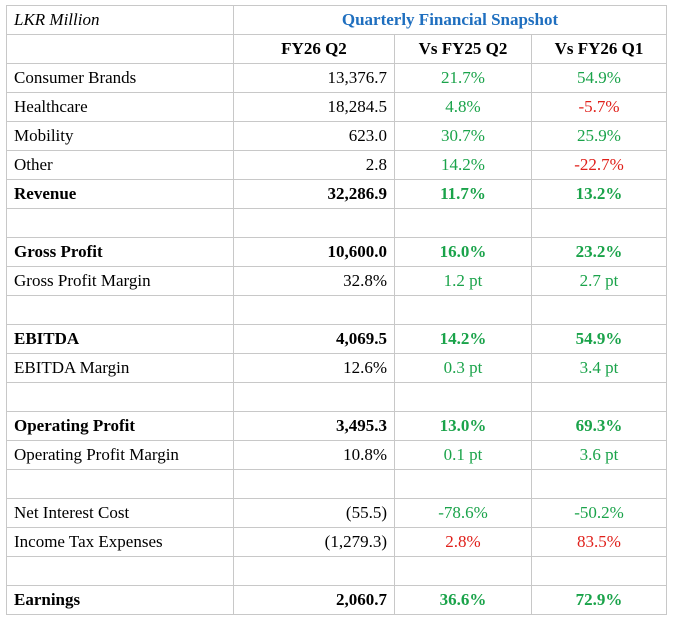 The image size is (673, 623). What do you see at coordinates (314, 165) in the screenshot?
I see `row-value: 2.8` at bounding box center [314, 165].